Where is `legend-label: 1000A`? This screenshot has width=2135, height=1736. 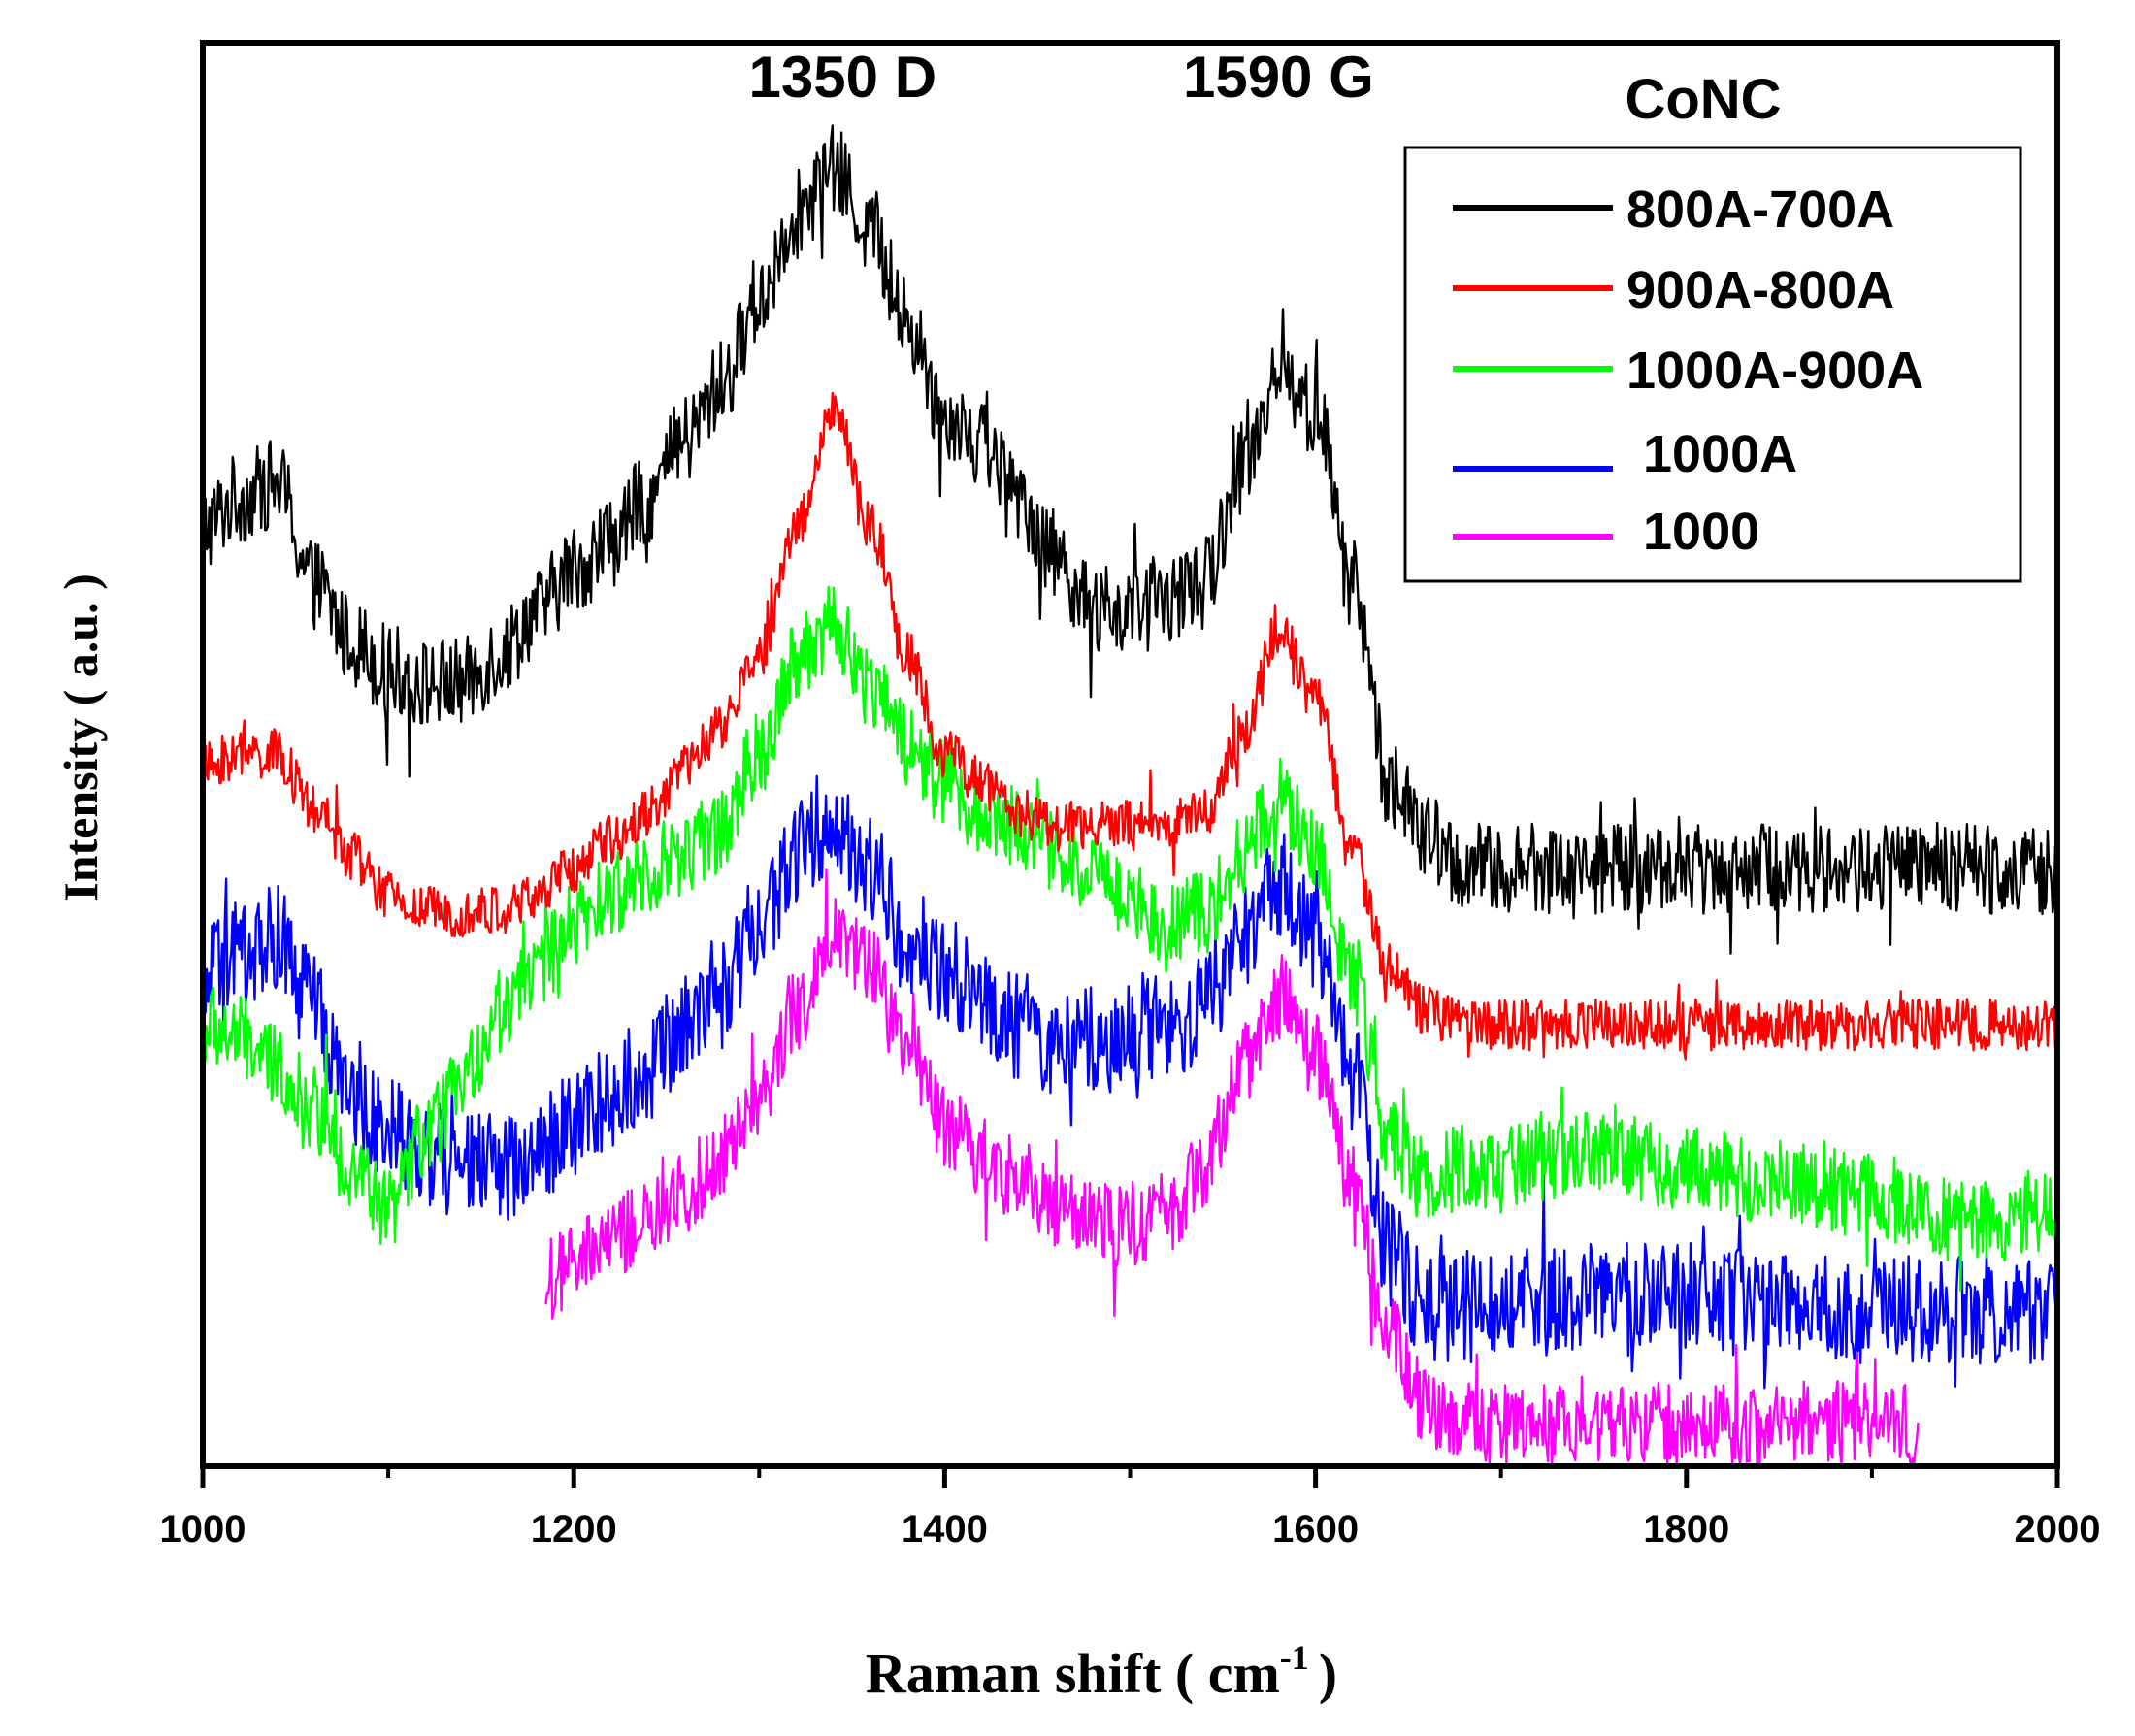 legend-label: 1000A is located at coordinates (1720, 454).